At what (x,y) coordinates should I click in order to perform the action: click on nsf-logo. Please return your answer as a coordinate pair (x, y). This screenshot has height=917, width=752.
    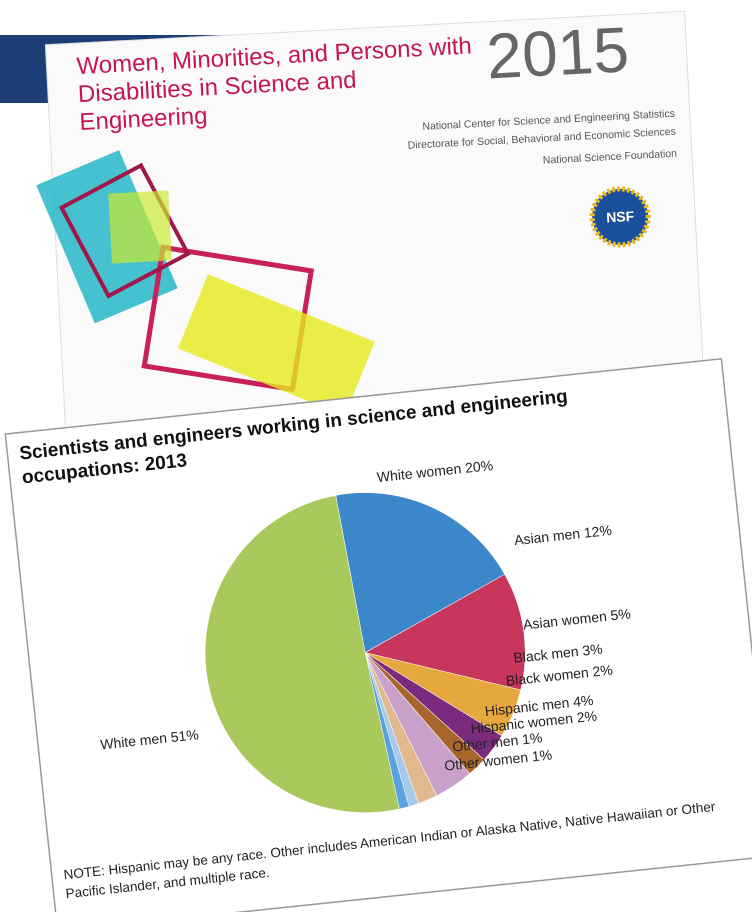
    Looking at the image, I should click on (620, 217).